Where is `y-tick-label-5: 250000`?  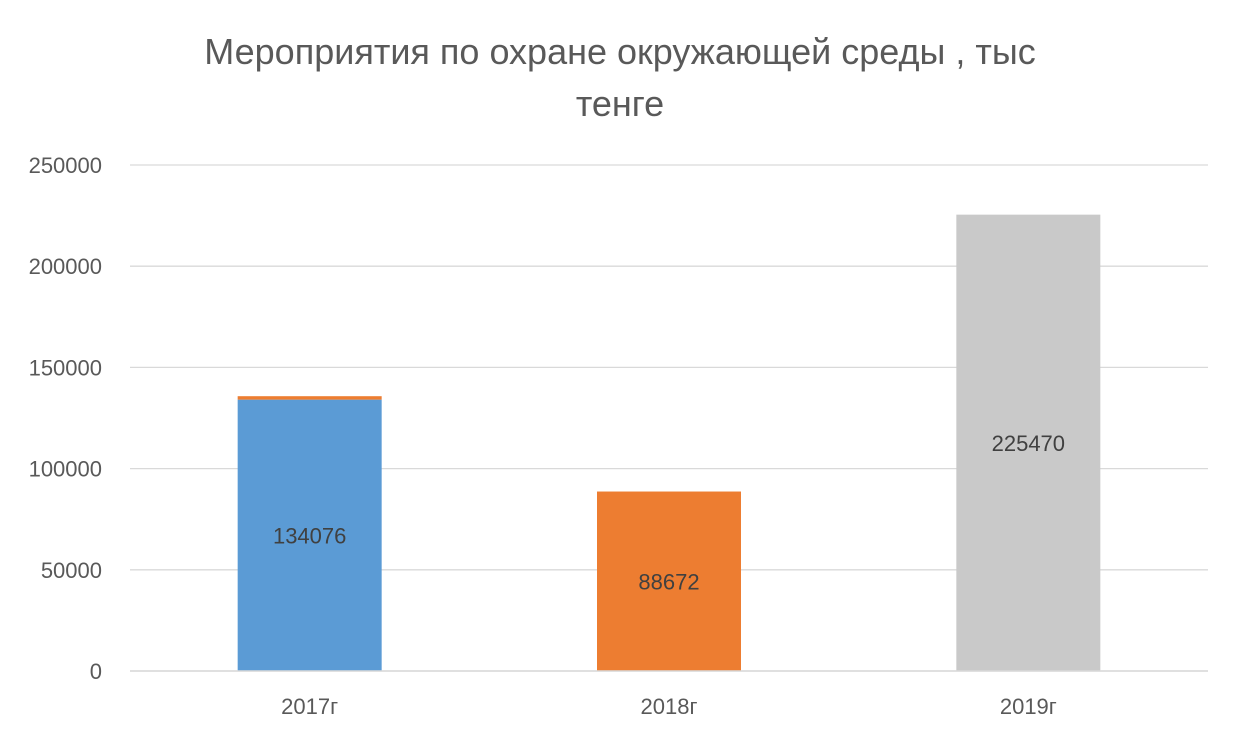 y-tick-label-5: 250000 is located at coordinates (65, 165).